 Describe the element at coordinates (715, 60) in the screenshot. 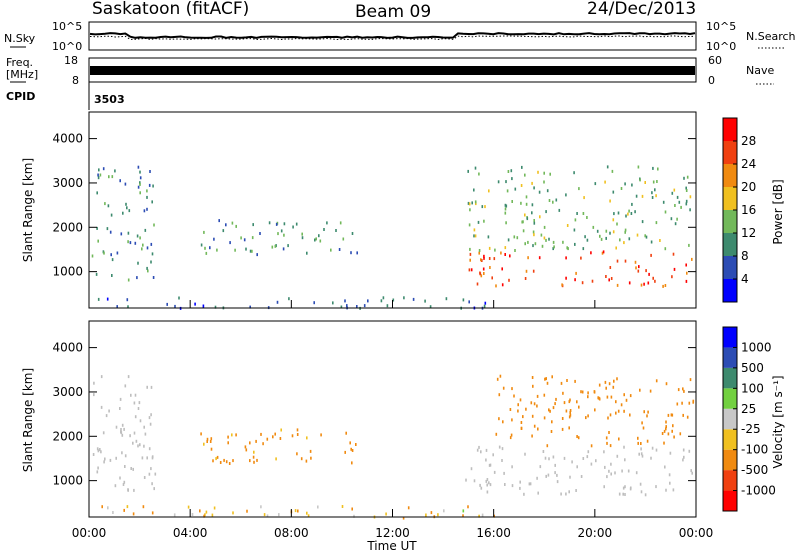

I see `nave-tick-top: 60` at that location.